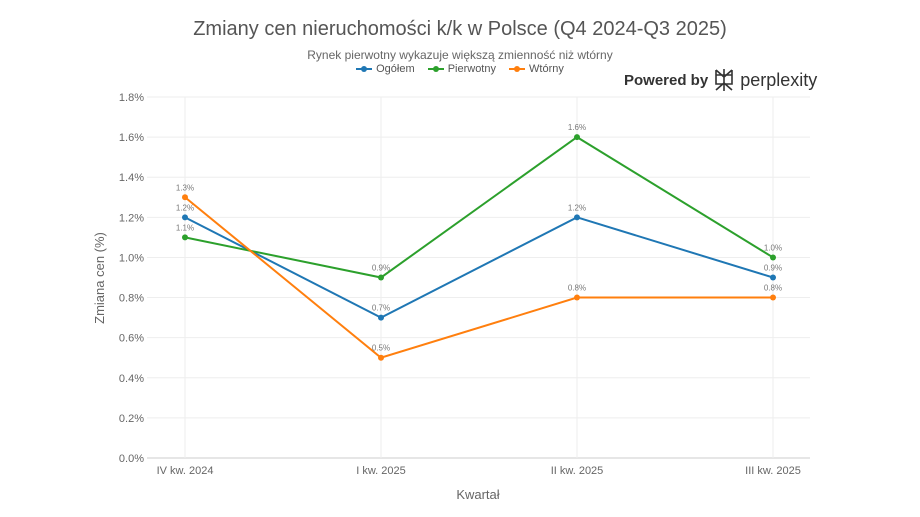 This screenshot has height=517, width=920. What do you see at coordinates (131, 339) in the screenshot?
I see `y-tick-label: 0.6%` at bounding box center [131, 339].